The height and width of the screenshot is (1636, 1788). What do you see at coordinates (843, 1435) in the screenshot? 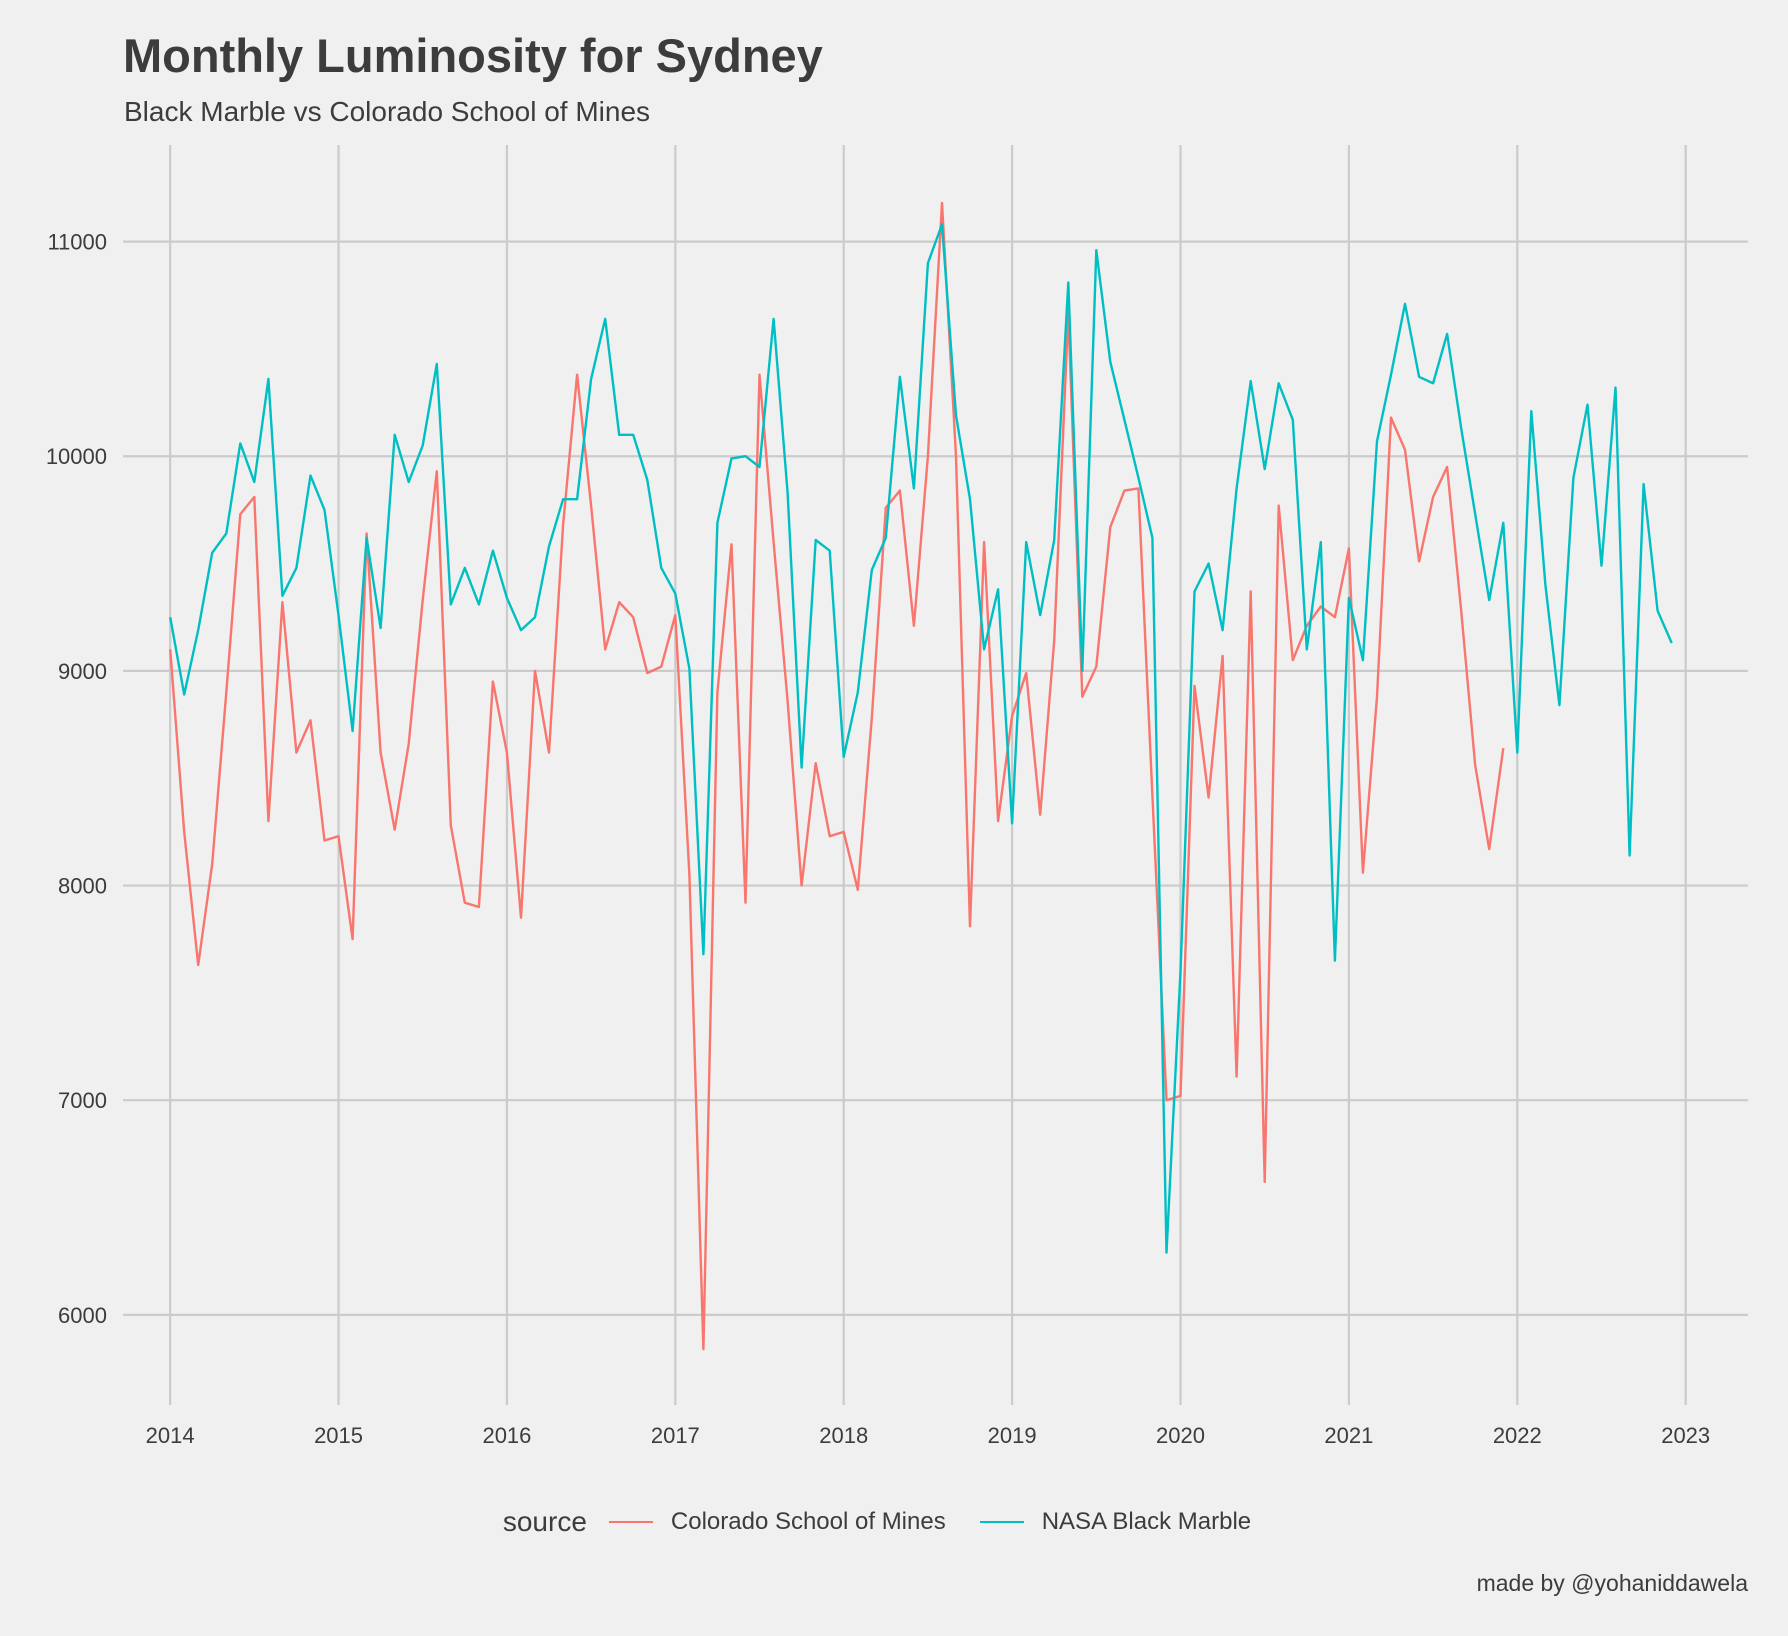
I see `x-tick-label: 2018` at bounding box center [843, 1435].